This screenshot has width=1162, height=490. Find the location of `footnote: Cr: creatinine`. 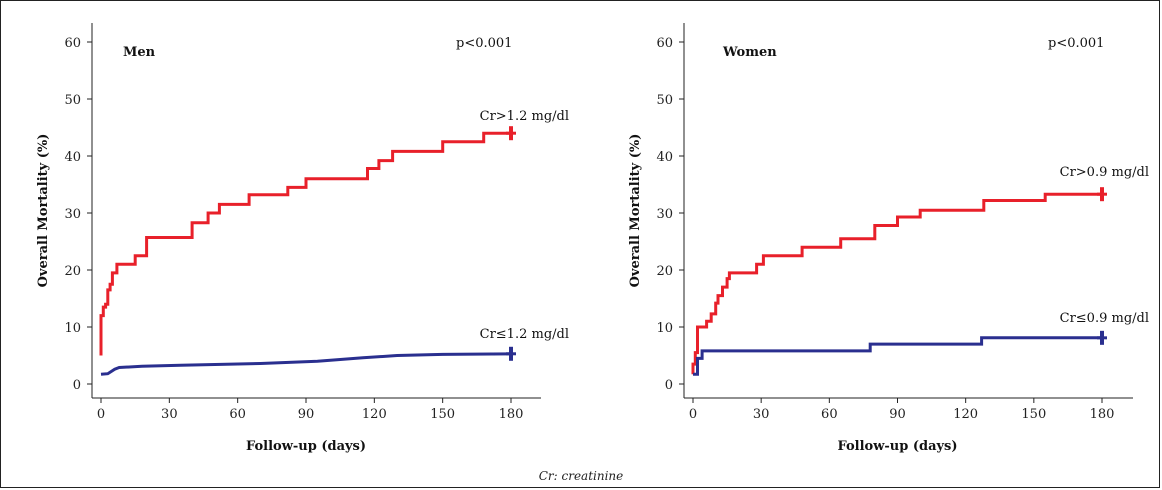

footnote: Cr: creatinine is located at coordinates (581, 476).